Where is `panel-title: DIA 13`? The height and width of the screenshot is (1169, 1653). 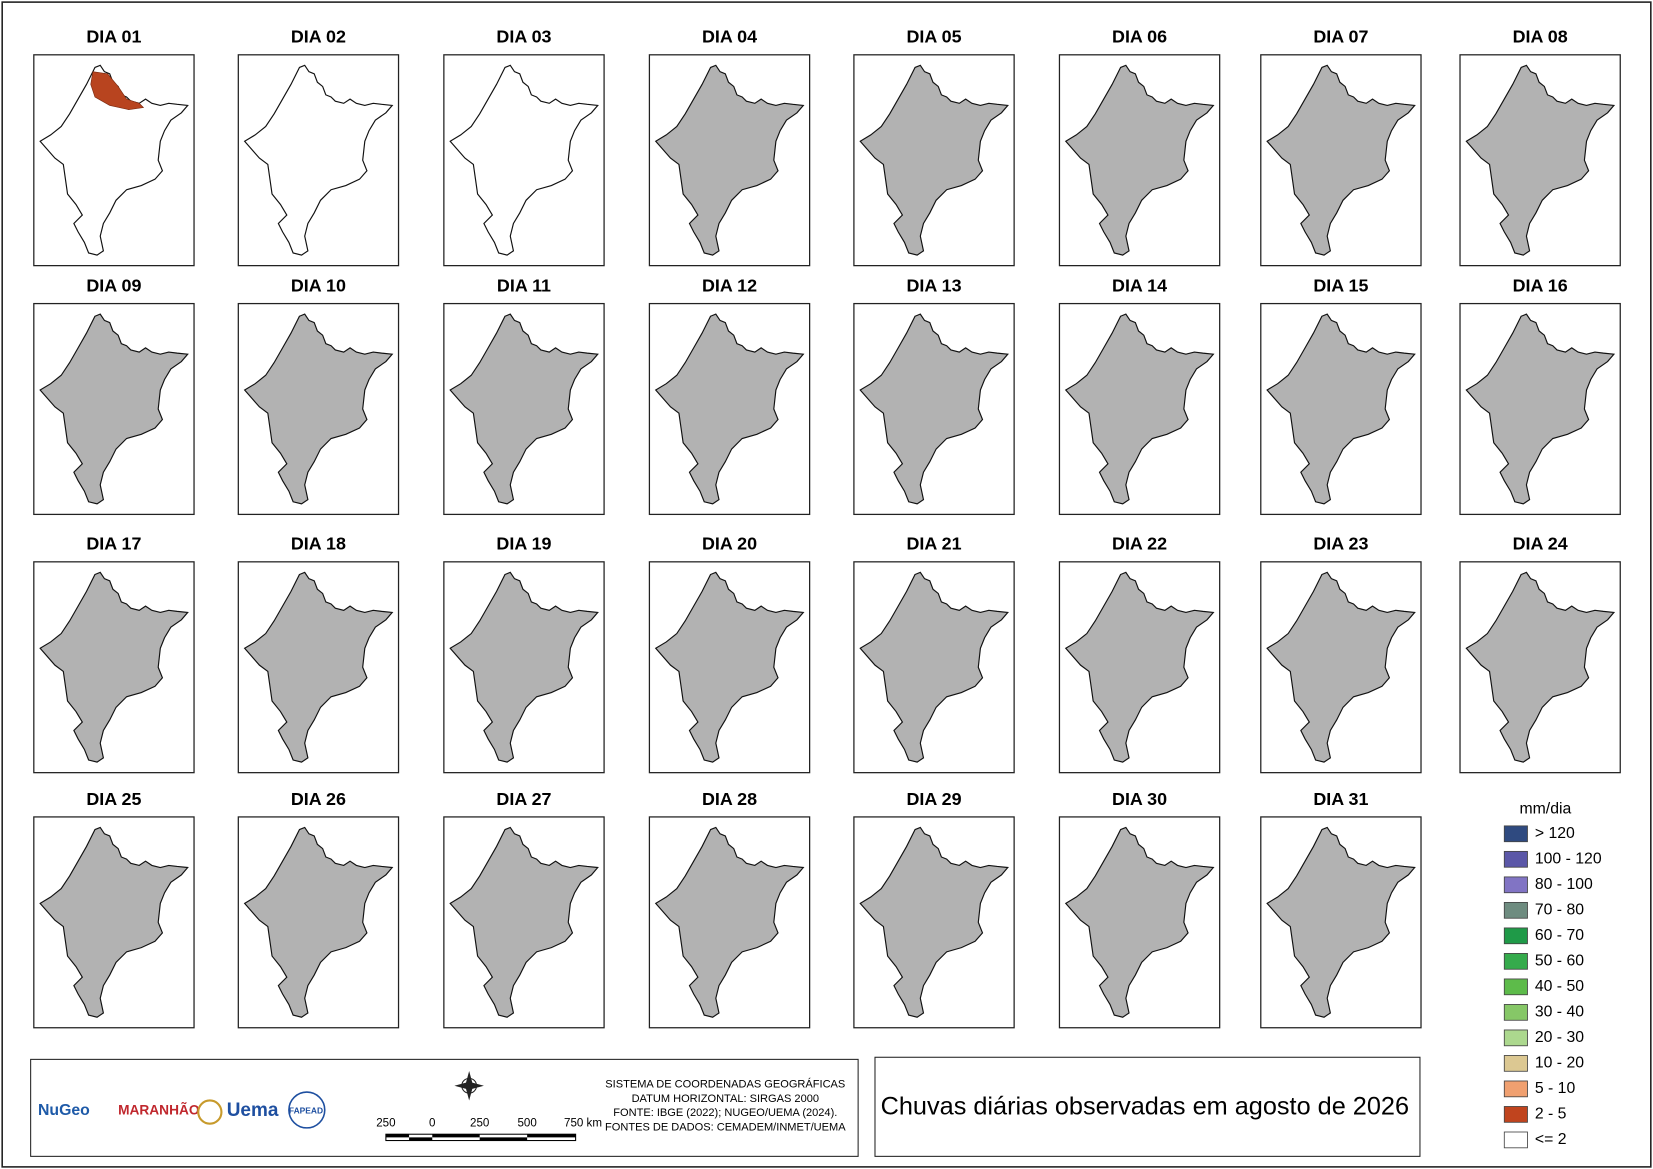
panel-title: DIA 13 is located at coordinates (933, 285).